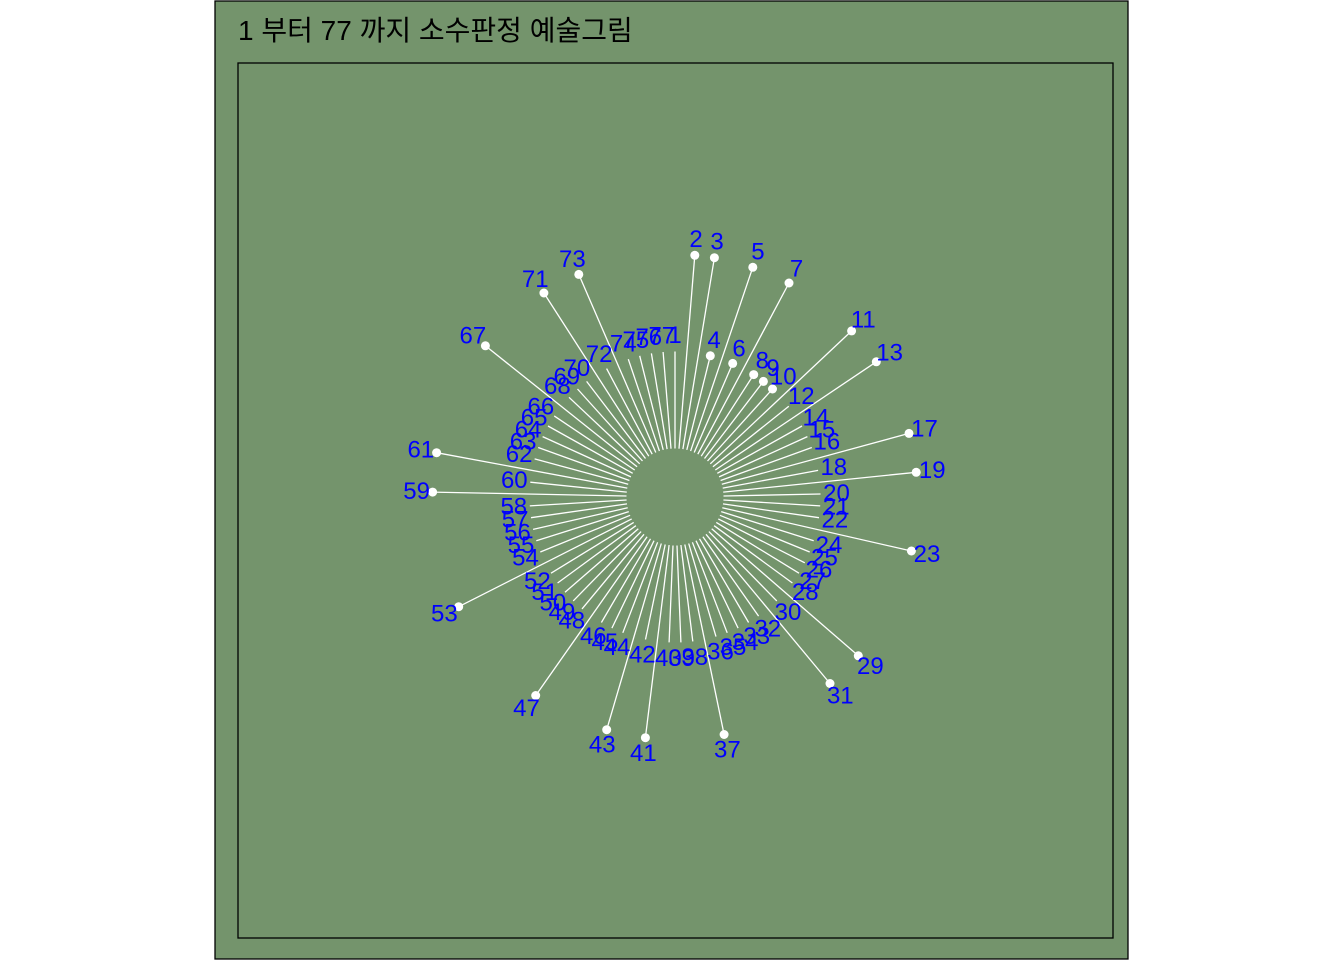  I want to click on label-76: 76, so click(648, 337).